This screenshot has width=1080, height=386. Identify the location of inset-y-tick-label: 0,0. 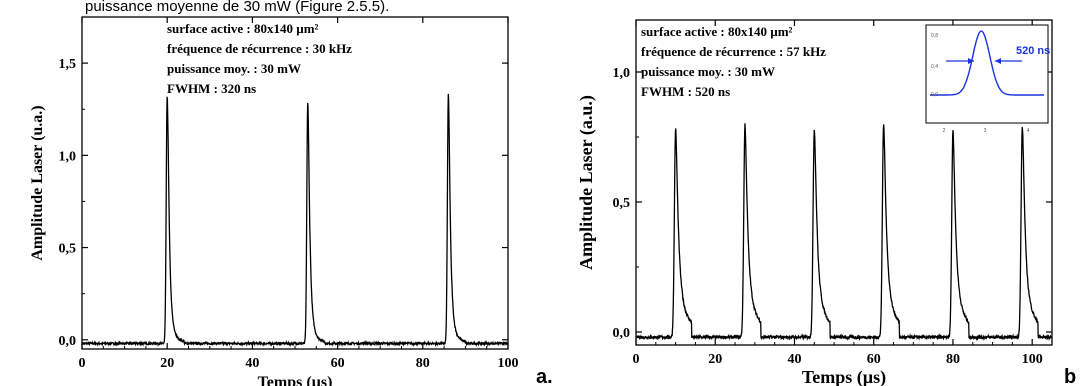
(934, 95).